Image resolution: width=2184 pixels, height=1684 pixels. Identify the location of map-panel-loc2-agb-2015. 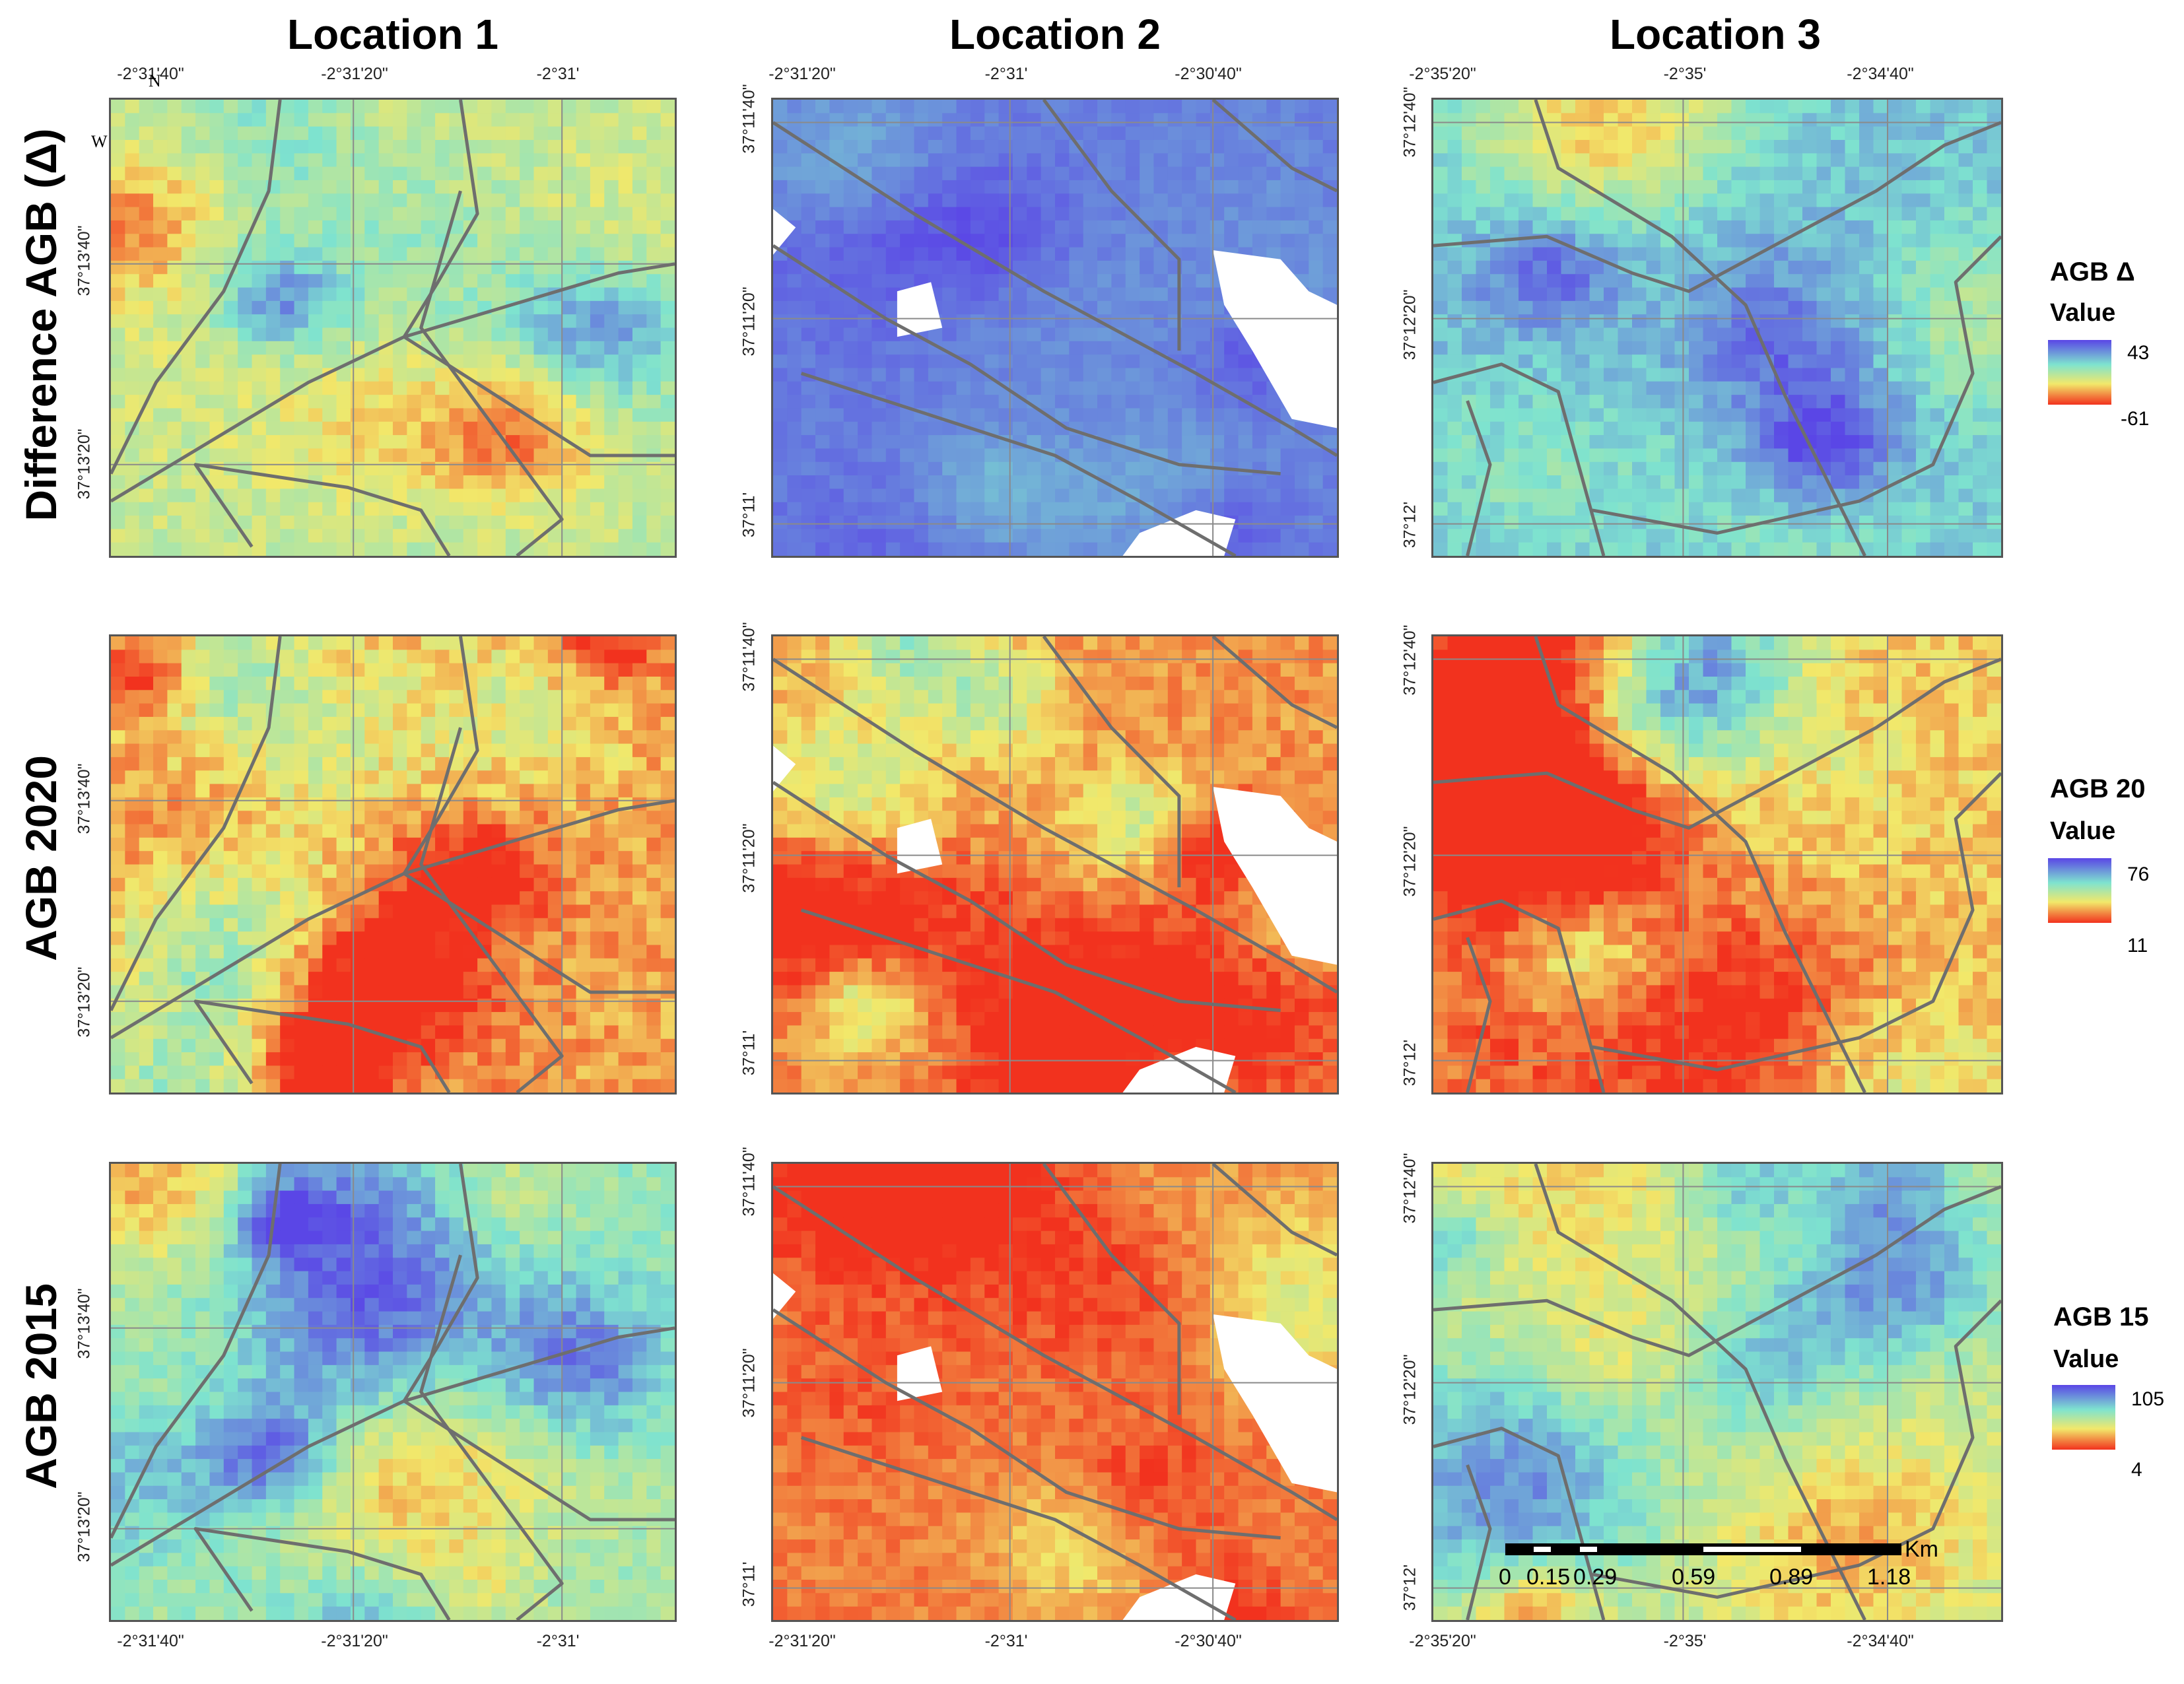
(1055, 1392).